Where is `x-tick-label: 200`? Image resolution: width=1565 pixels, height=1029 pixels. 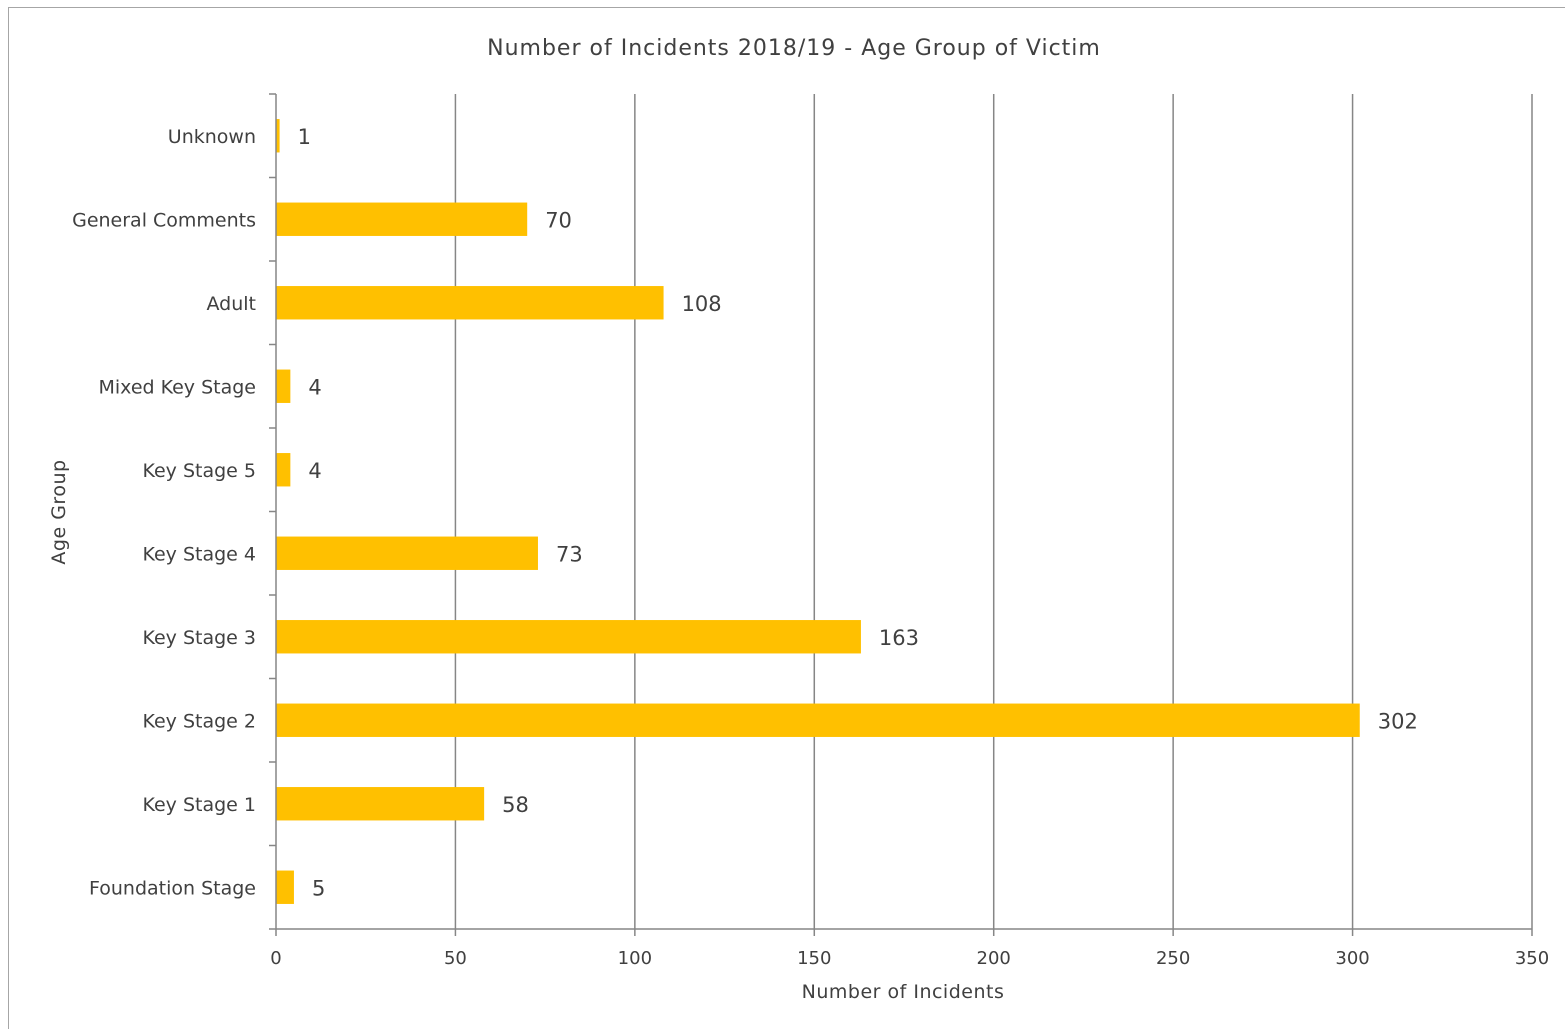 x-tick-label: 200 is located at coordinates (994, 958).